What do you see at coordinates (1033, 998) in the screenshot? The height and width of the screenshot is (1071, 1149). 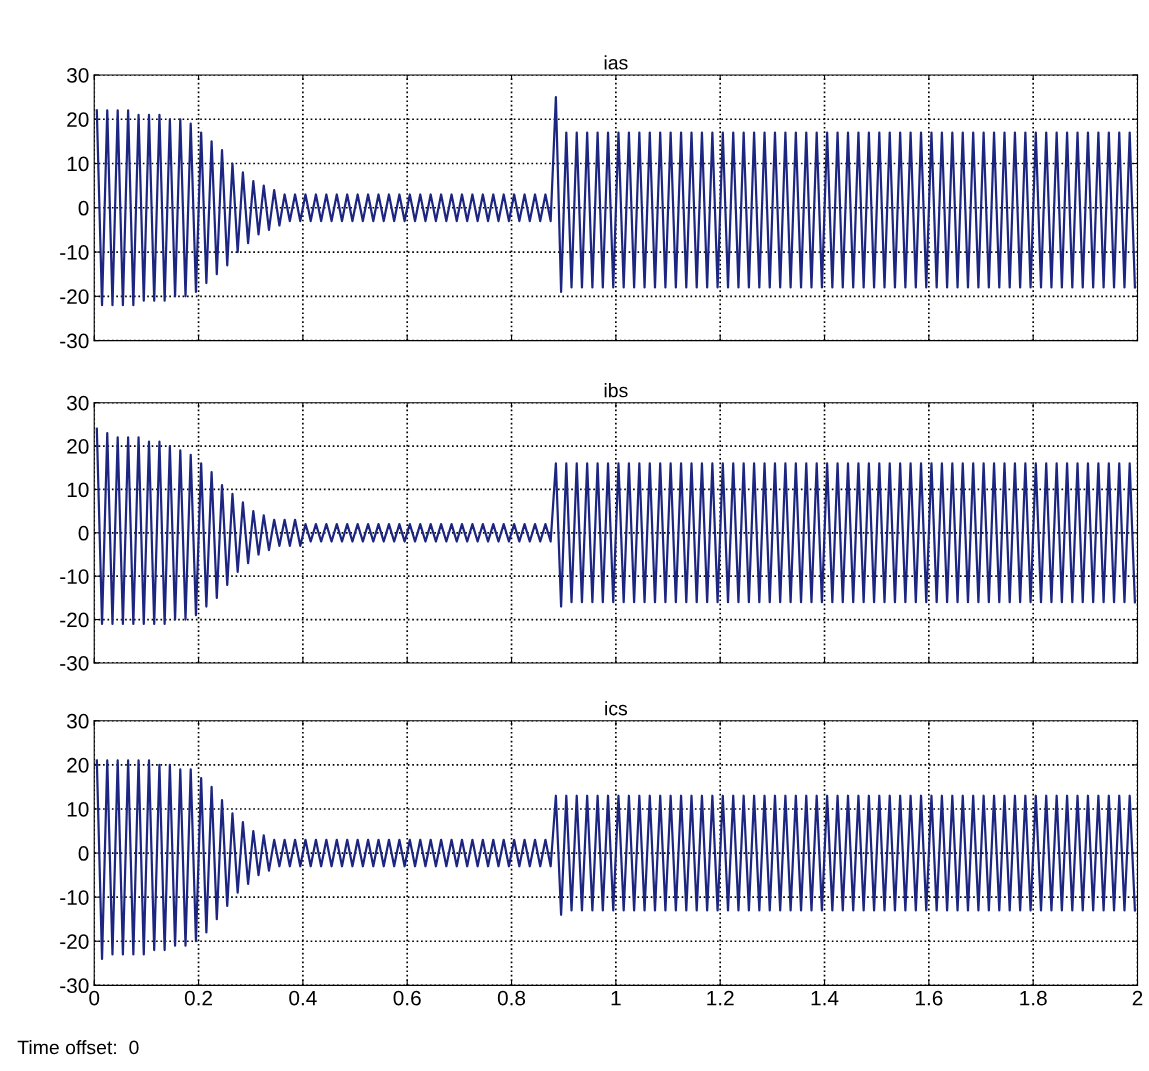 I see `x-tick-label: 1.8` at bounding box center [1033, 998].